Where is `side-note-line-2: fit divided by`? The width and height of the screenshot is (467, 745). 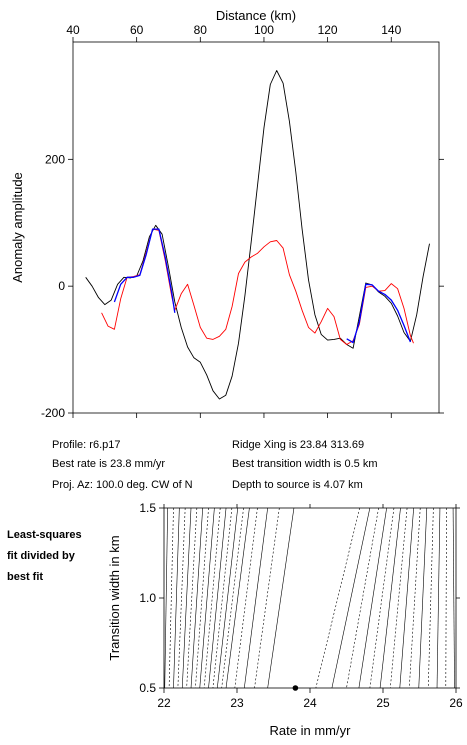
side-note-line-2: fit divided by is located at coordinates (41, 556).